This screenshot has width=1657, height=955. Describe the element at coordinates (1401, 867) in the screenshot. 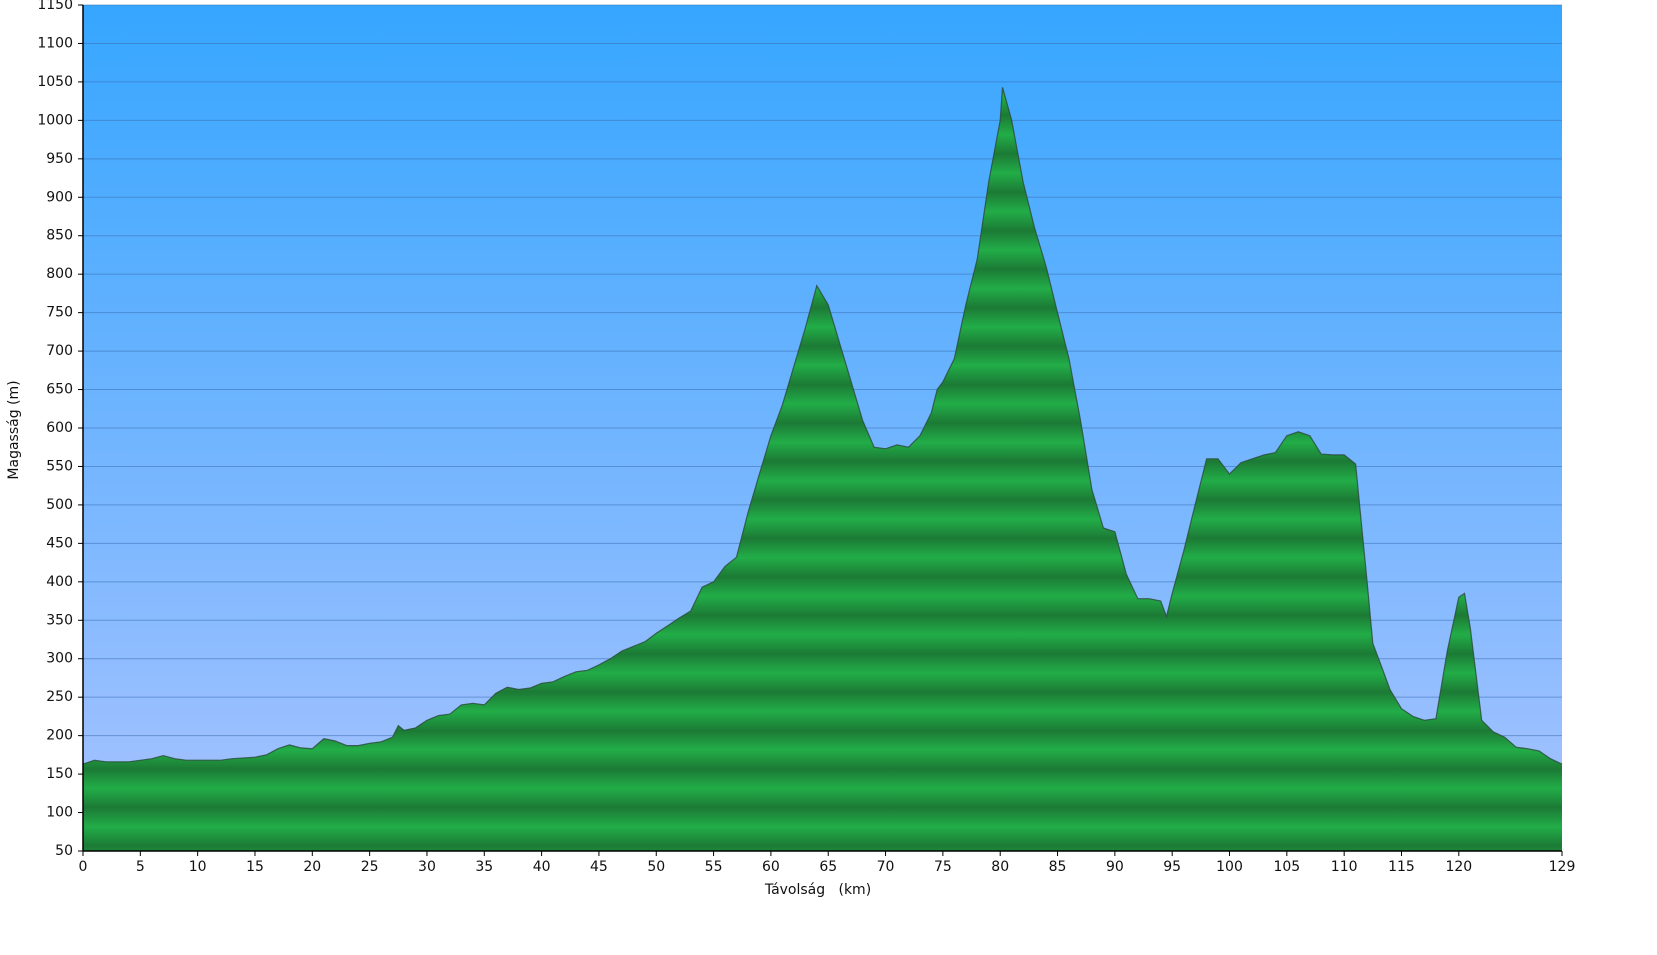

I see `x-tick-label: 115` at that location.